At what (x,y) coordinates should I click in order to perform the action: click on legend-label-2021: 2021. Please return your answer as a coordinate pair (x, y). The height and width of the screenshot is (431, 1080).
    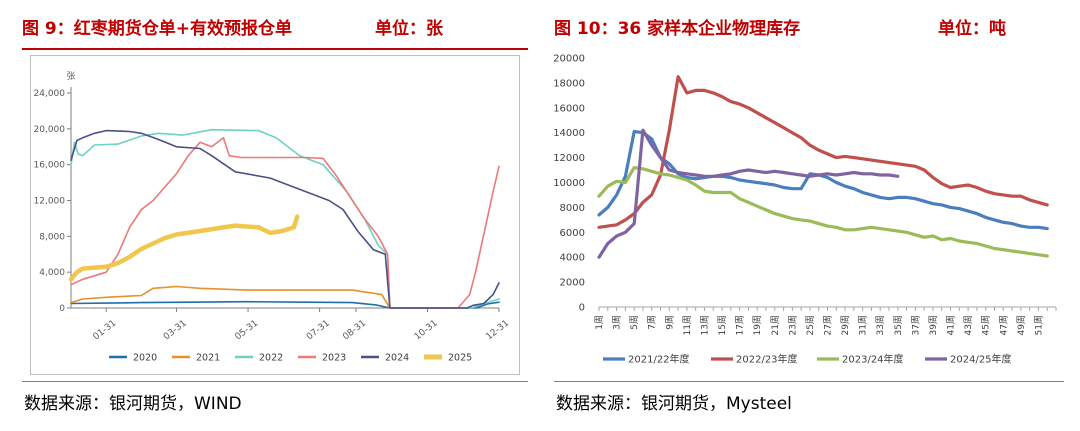
    Looking at the image, I should click on (208, 358).